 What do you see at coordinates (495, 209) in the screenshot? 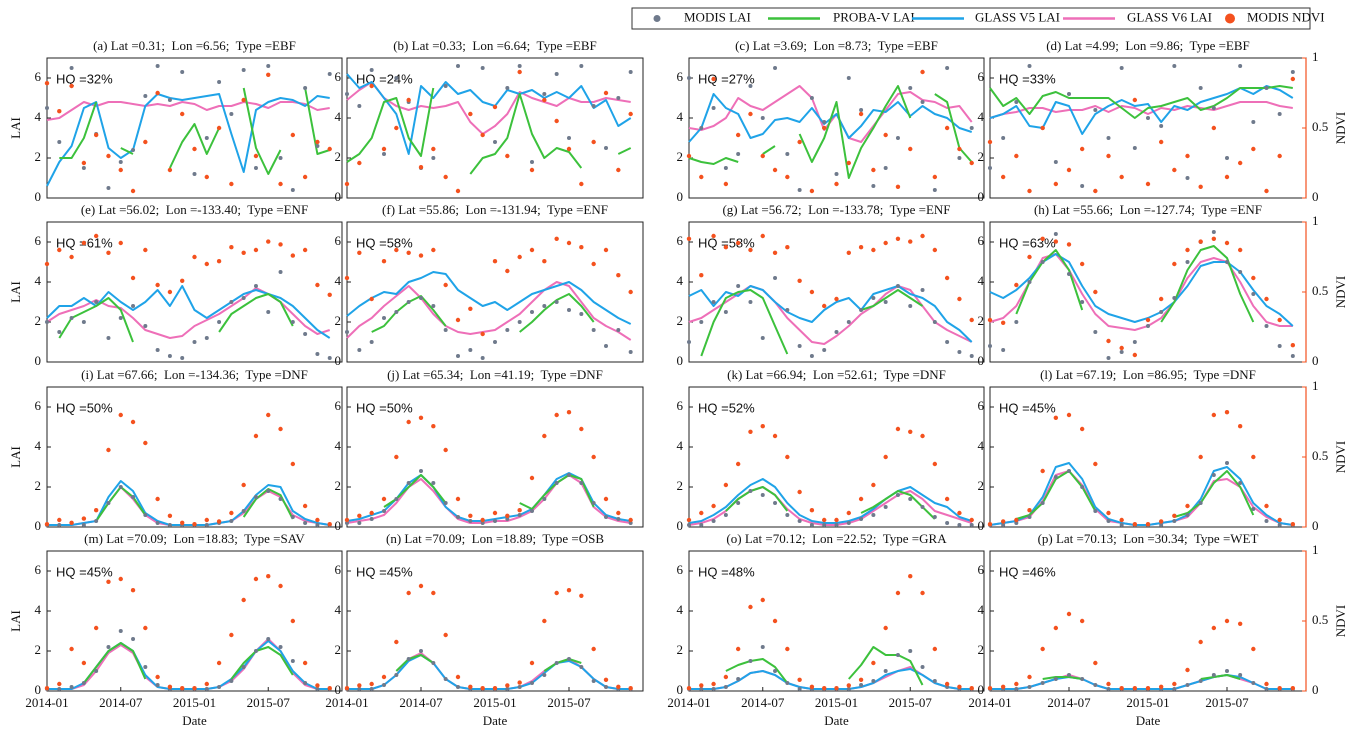
I see `panel-title: (f) Lat =55.86; Lon =-131.94; Type =ENF` at bounding box center [495, 209].